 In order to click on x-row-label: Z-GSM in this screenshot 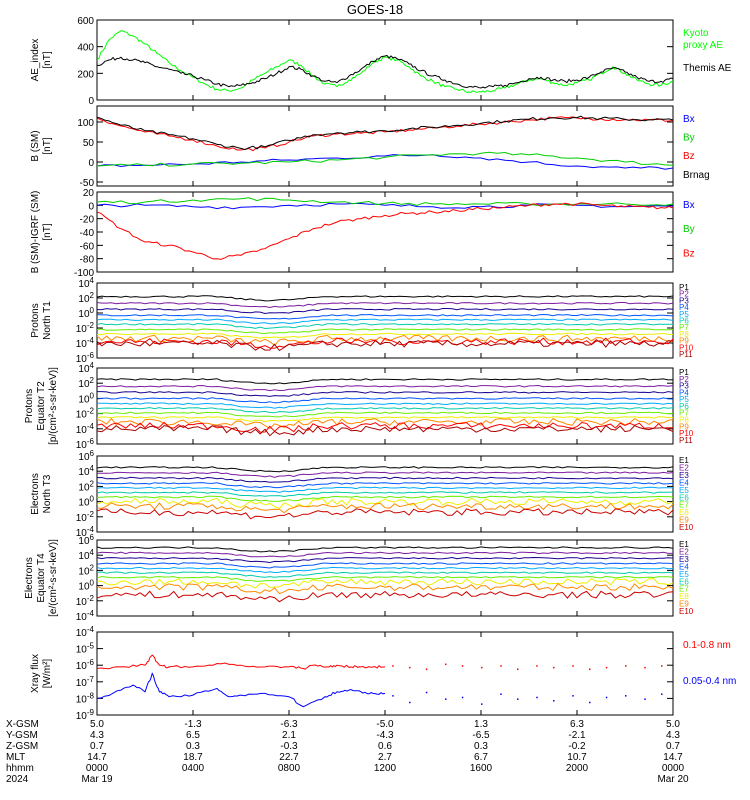, I will do `click(22, 746)`.